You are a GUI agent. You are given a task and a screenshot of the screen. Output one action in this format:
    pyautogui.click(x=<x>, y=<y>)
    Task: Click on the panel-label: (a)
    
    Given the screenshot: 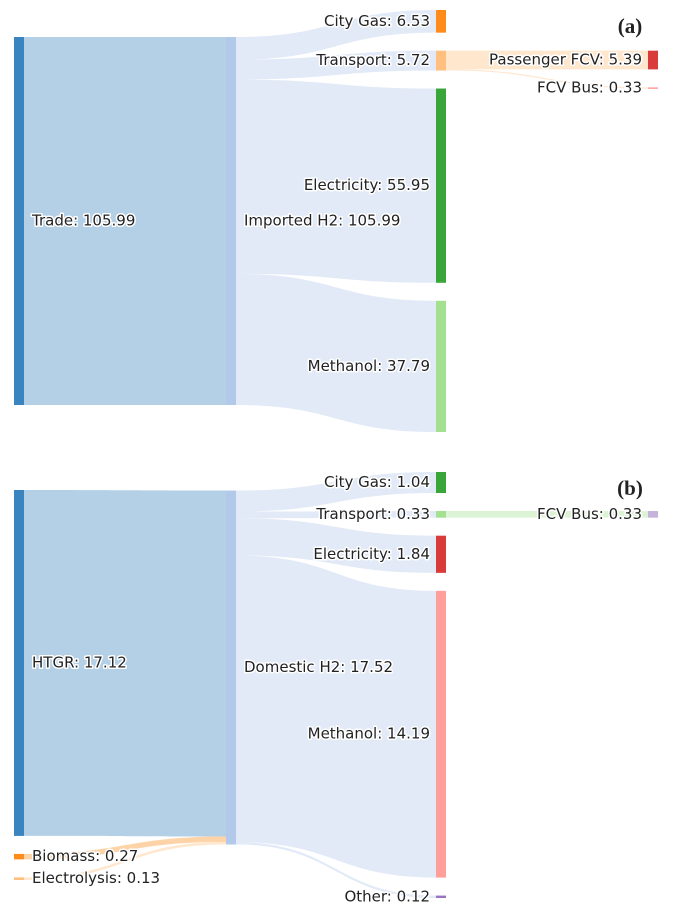 What is the action you would take?
    pyautogui.click(x=630, y=26)
    